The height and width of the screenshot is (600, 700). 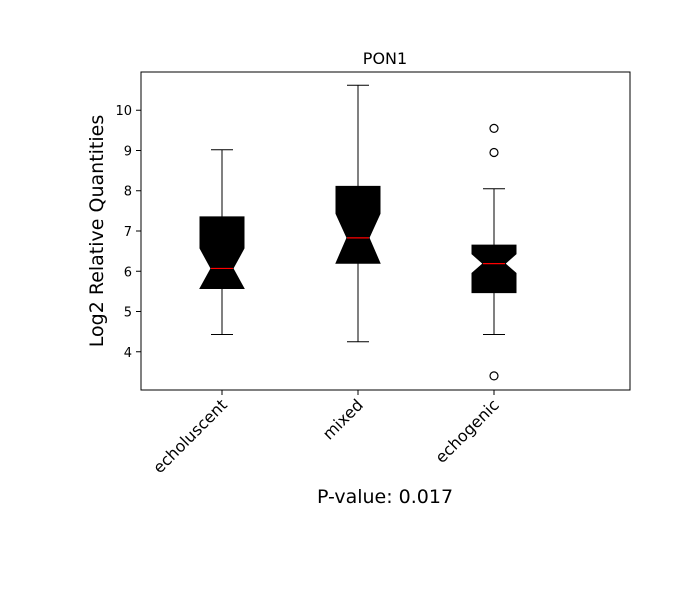 I want to click on box-mixed, so click(x=358, y=213).